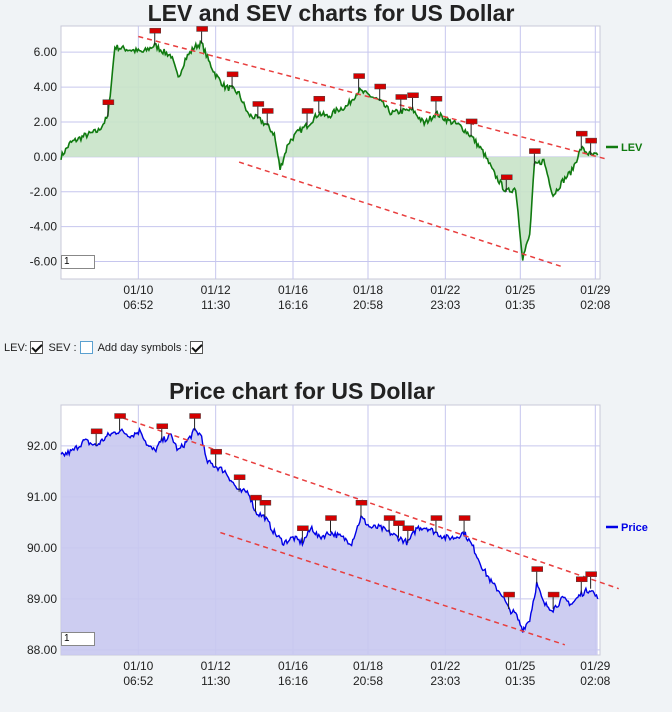  What do you see at coordinates (368, 290) in the screenshot?
I see `lev-x-tick-date: 01/18` at bounding box center [368, 290].